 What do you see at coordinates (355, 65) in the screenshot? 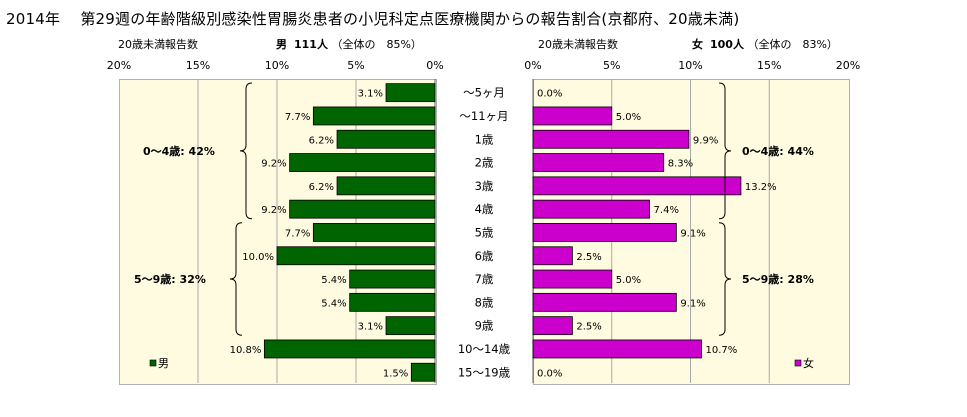
I see `left-x-tick-label: 5%` at bounding box center [355, 65].